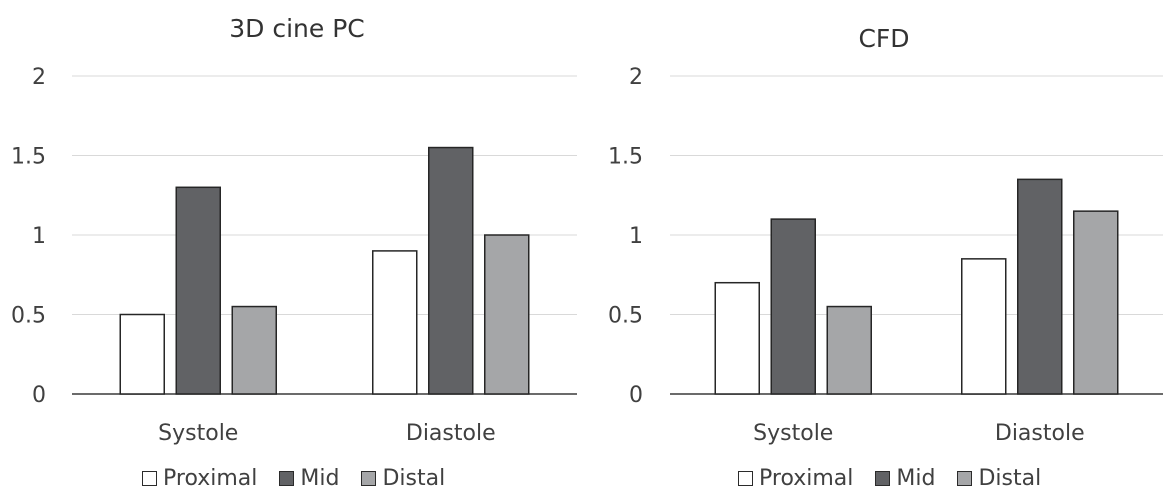 The height and width of the screenshot is (491, 1165). What do you see at coordinates (884, 38) in the screenshot?
I see `chart-title: CFD` at bounding box center [884, 38].